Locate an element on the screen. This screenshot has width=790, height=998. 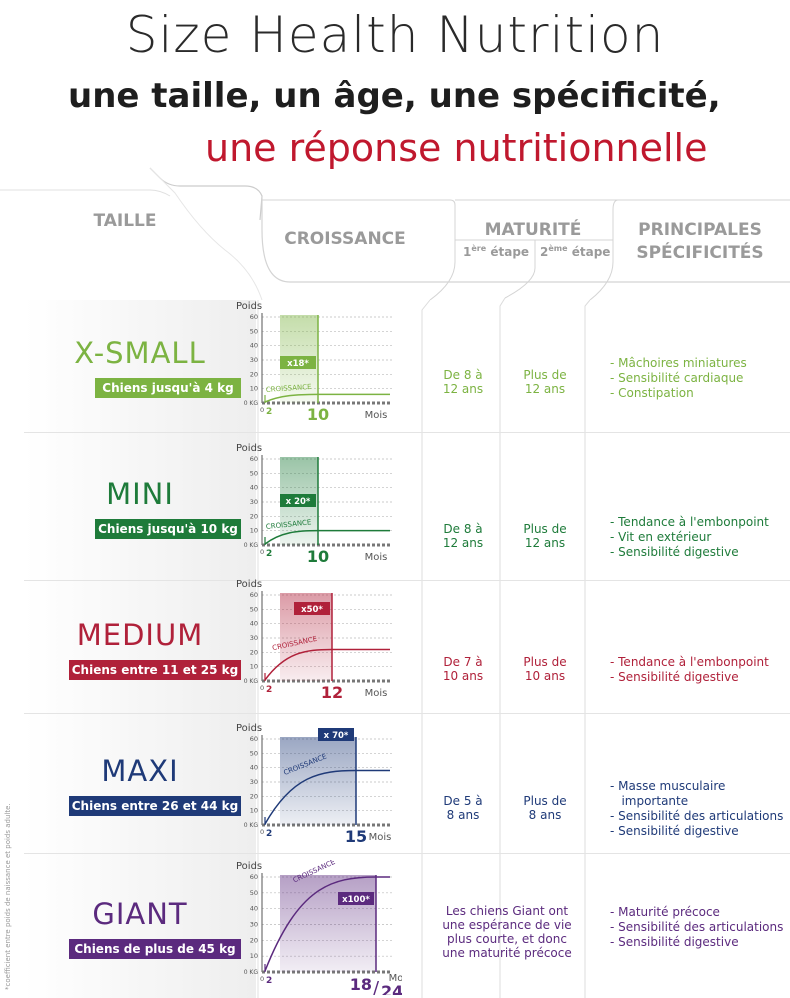
maturity-line: De 8 à is located at coordinates (463, 529).